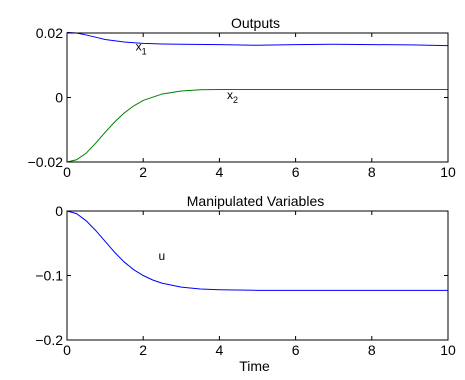 Image resolution: width=465 pixels, height=380 pixels. What do you see at coordinates (46, 162) in the screenshot?
I see `y-tick-label: −0.02` at bounding box center [46, 162].